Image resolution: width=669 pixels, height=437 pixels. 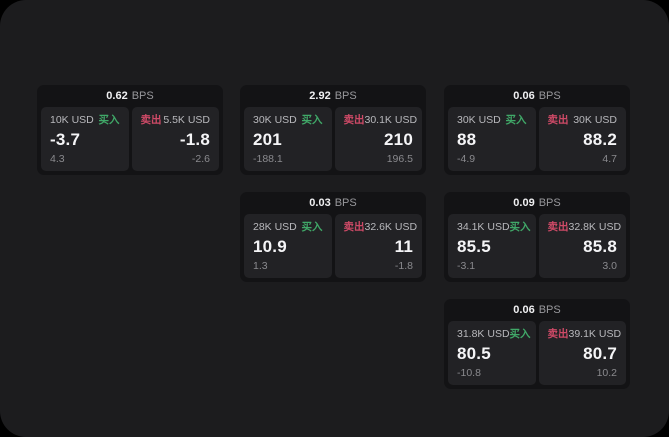 What do you see at coordinates (333, 96) in the screenshot?
I see `spread-header: 2.92 BPS` at bounding box center [333, 96].